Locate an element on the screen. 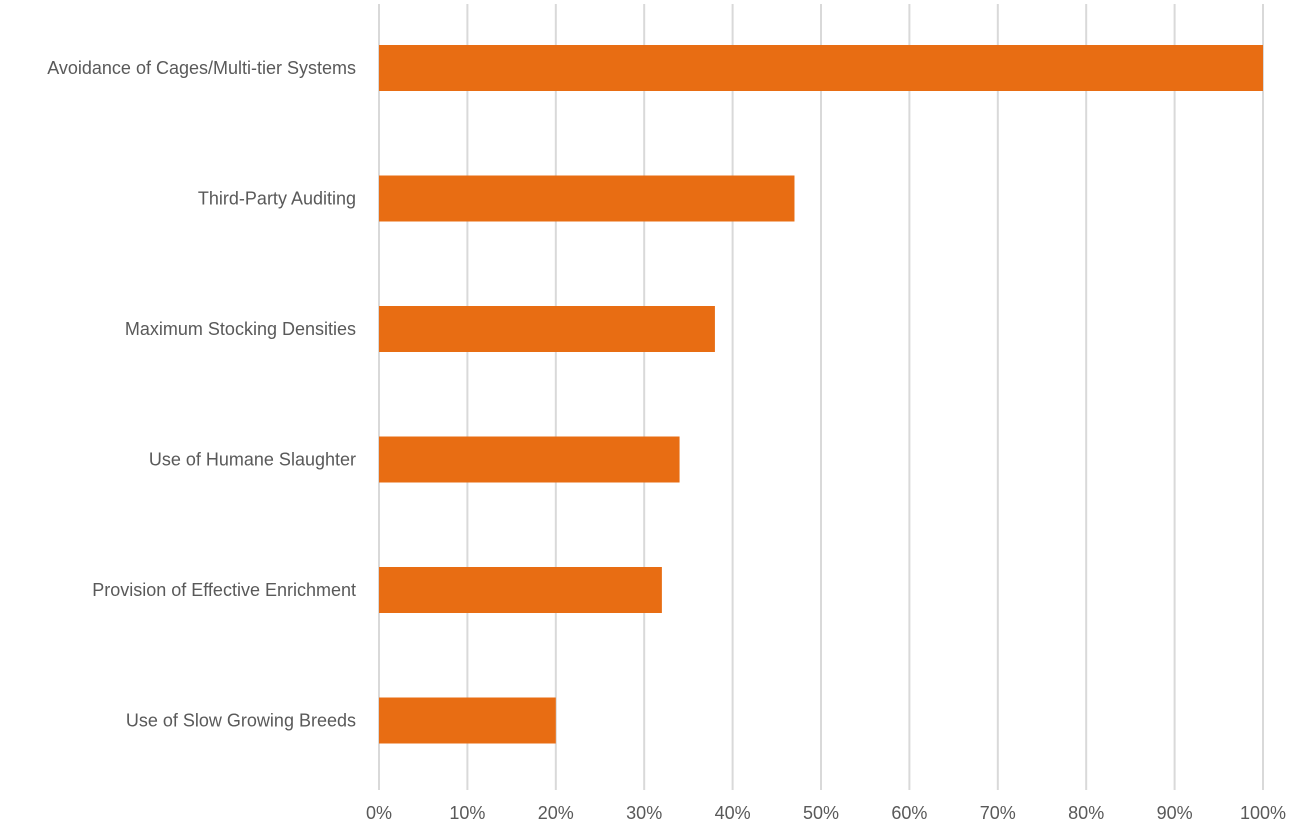 The image size is (1293, 831). x-tick-labels: 0% 10% 20% 30% 40% 50% 60% 70% 80% 90% 100% is located at coordinates (826, 813).